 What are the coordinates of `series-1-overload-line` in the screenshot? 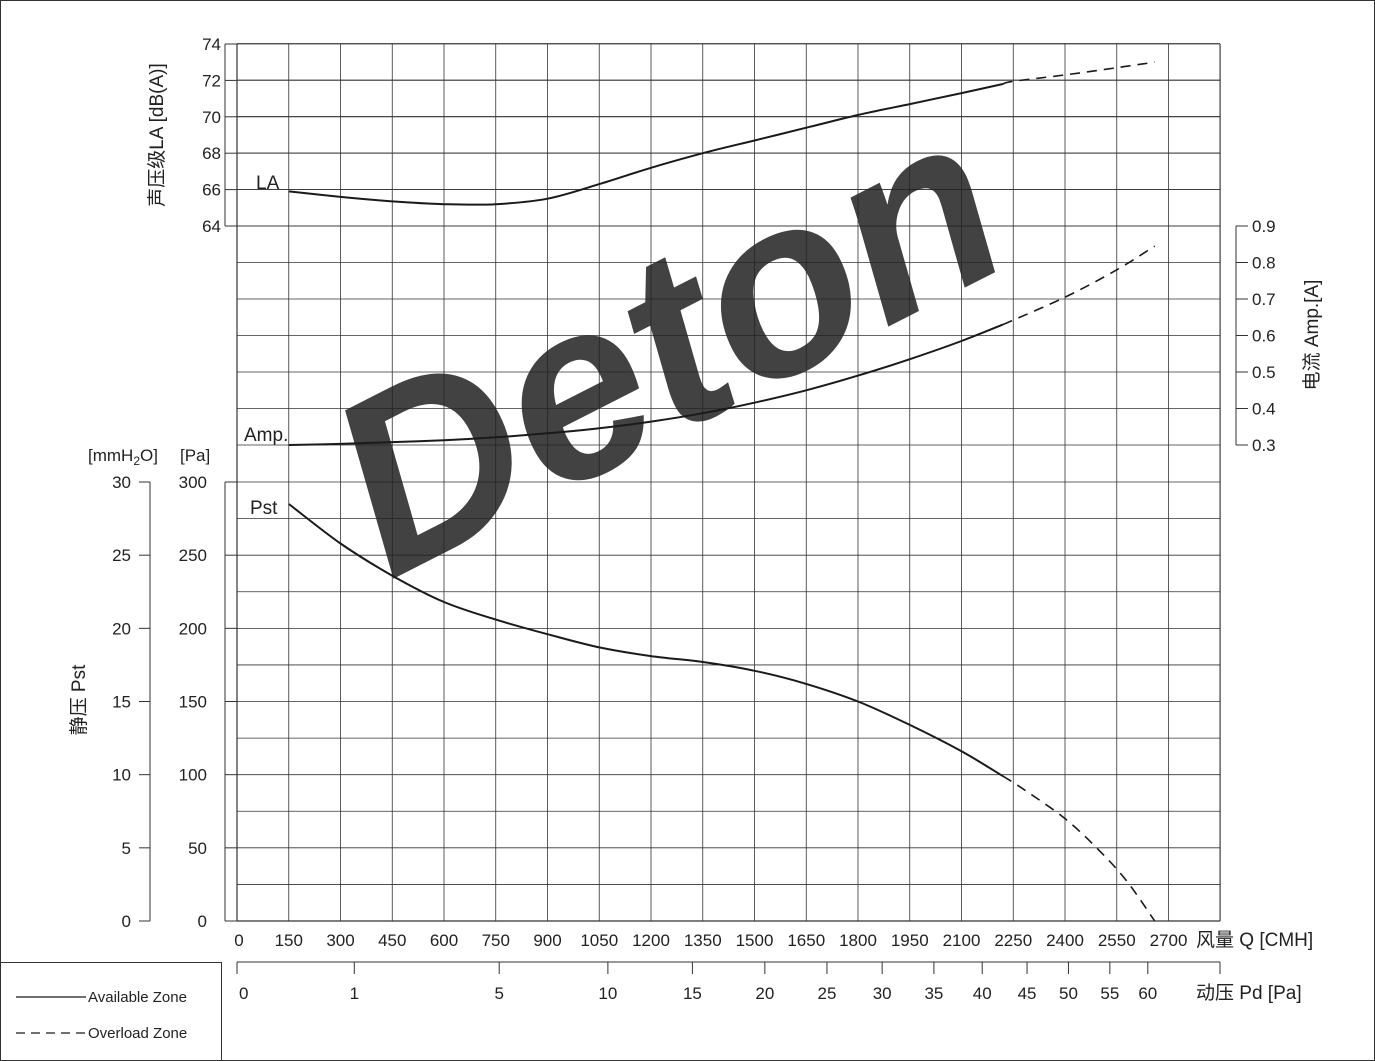 It's located at (1079, 285).